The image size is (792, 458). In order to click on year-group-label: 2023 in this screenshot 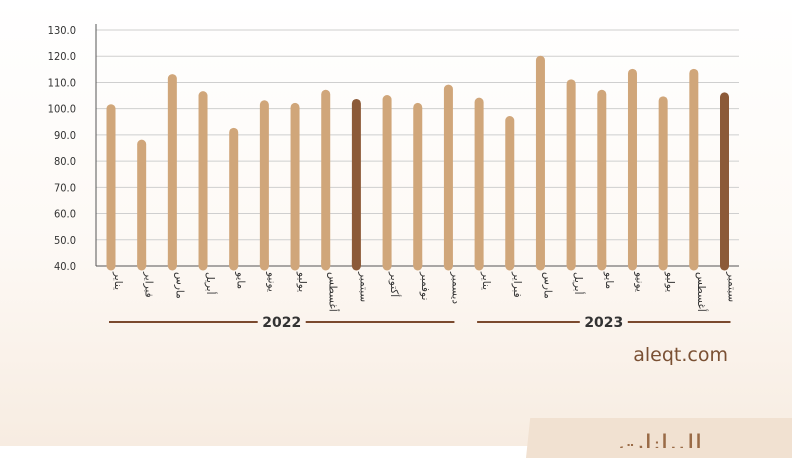, I will do `click(603, 323)`.